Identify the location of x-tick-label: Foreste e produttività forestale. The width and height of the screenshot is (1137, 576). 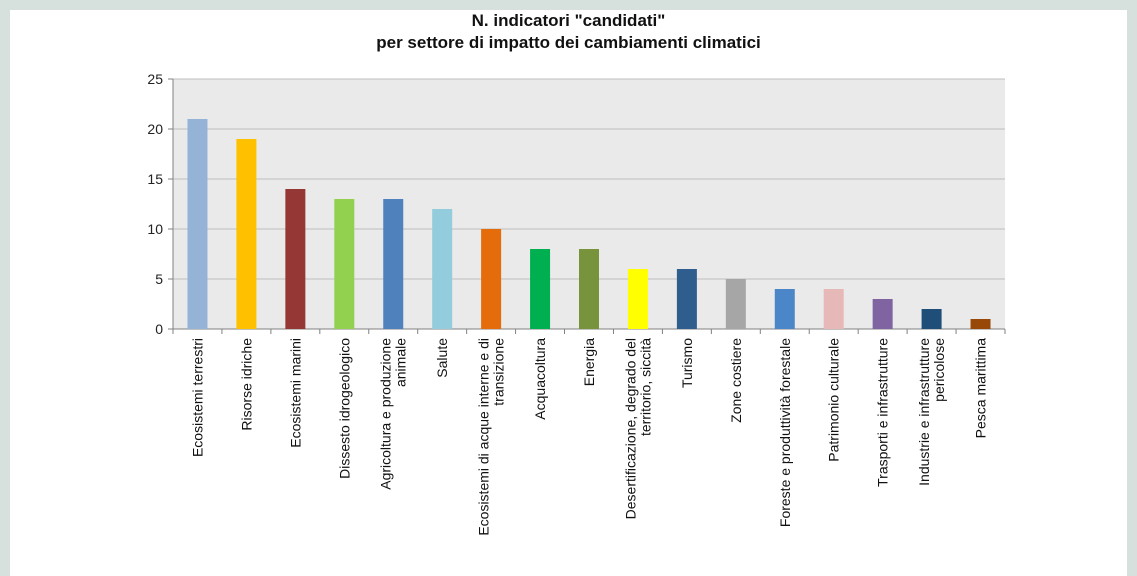
(785, 432).